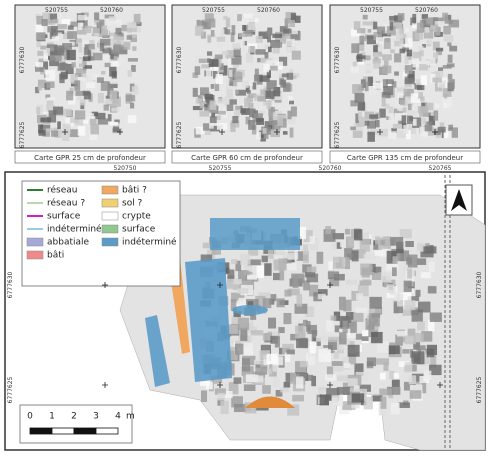  What do you see at coordinates (157, 351) in the screenshot?
I see `feature-indetermine` at bounding box center [157, 351].